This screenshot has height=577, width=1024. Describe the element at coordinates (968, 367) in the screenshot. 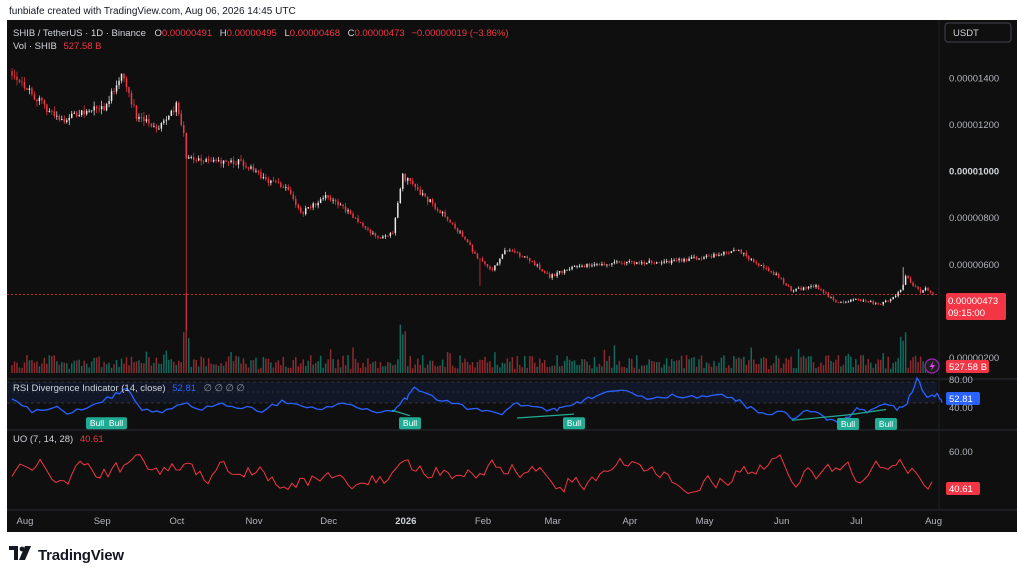

I see `volume-badge-value: 527.58 B` at that location.